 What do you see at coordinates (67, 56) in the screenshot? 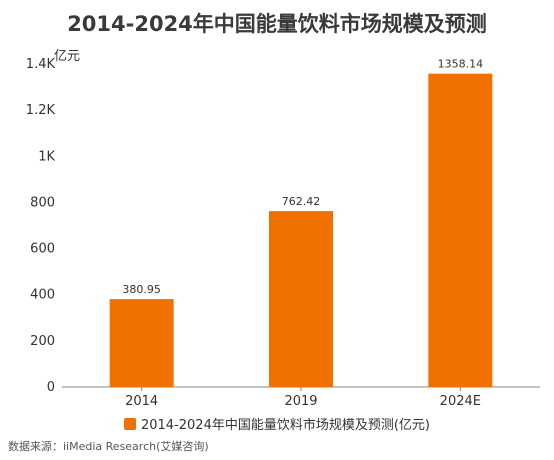
I see `y-axis-unit: 亿元` at bounding box center [67, 56].